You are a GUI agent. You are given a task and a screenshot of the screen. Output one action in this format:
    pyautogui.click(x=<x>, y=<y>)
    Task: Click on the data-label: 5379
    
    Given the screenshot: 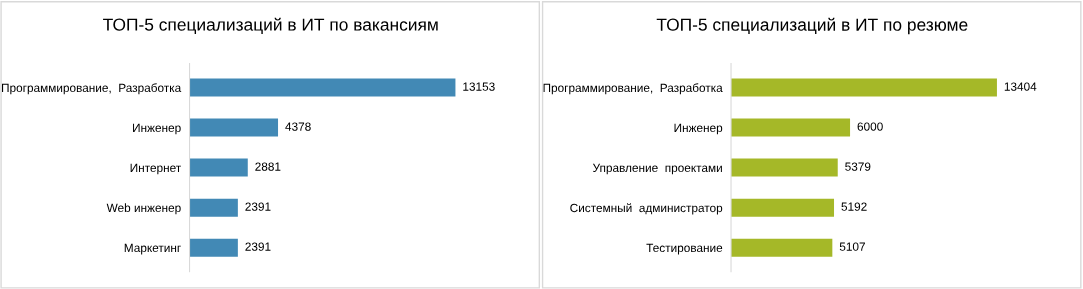 What is the action you would take?
    pyautogui.click(x=858, y=166)
    